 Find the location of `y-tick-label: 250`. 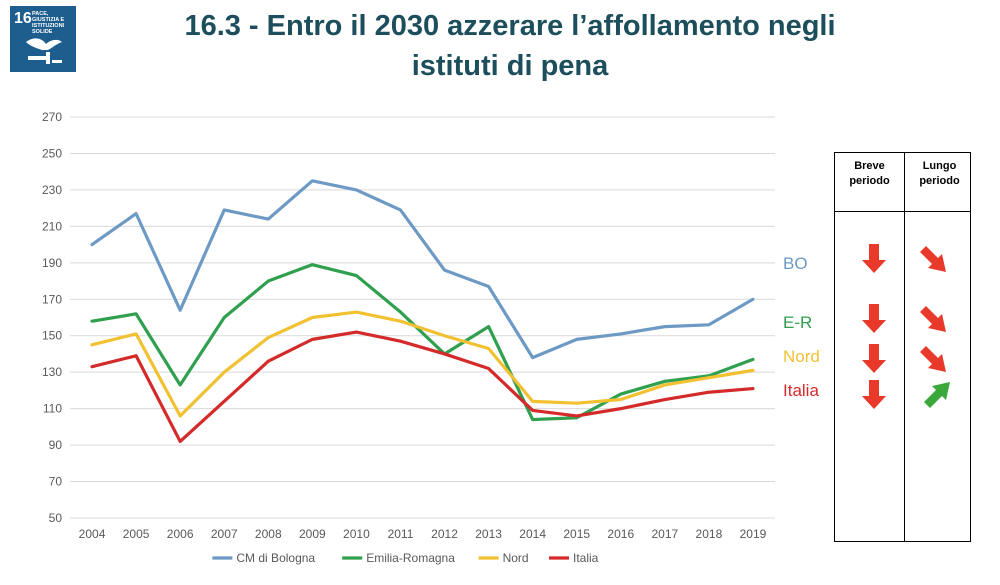

y-tick-label: 250 is located at coordinates (52, 153).